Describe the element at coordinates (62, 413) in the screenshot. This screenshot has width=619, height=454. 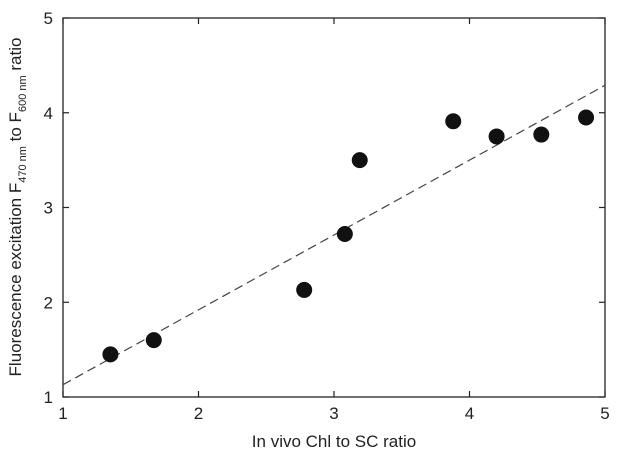
I see `x-tick-label: 1` at that location.